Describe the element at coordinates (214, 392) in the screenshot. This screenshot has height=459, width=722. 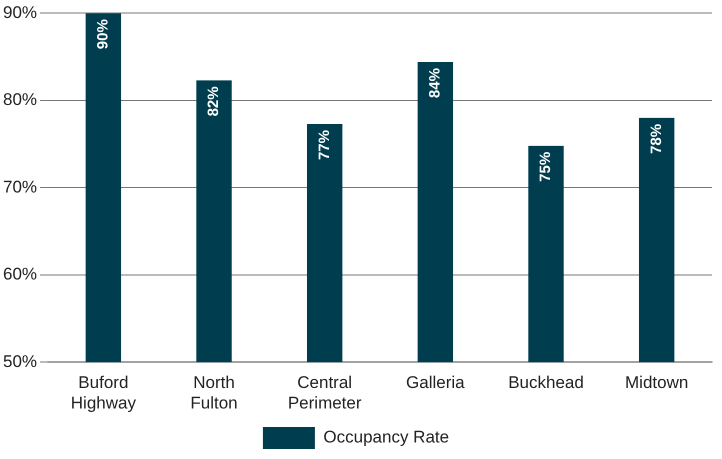
I see `x-tick-label: North Fulton` at that location.